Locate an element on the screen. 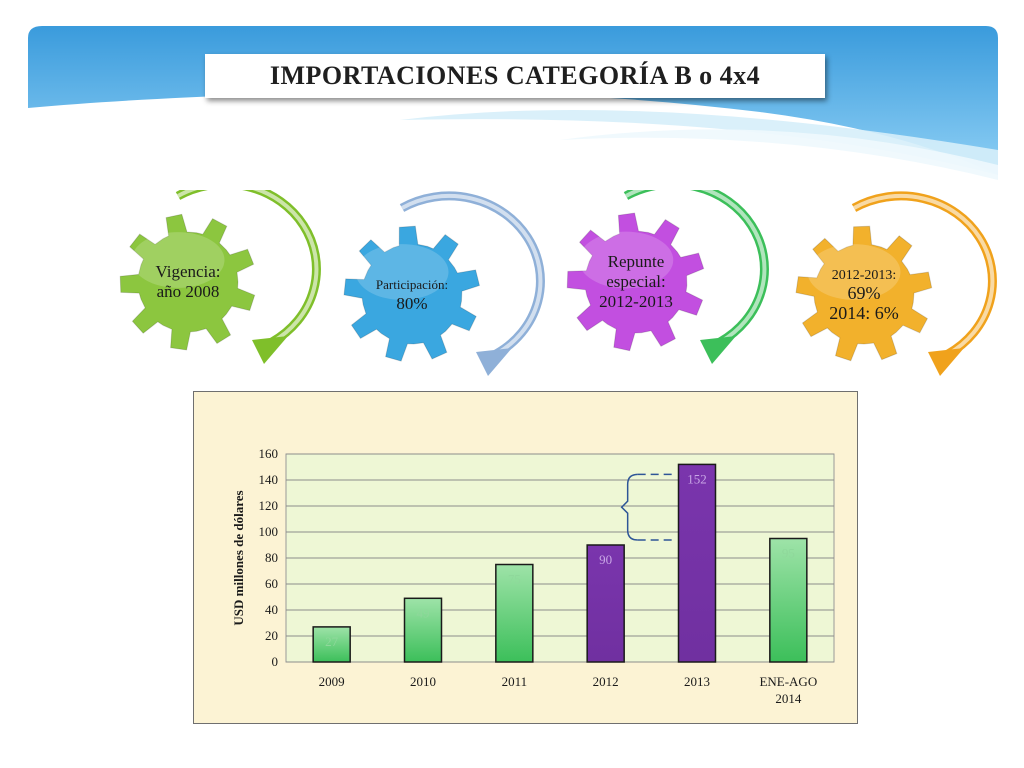 This screenshot has width=1024, height=768. slide-title-box: IMPORTACIONES CATEGORÍA B o 4x4 is located at coordinates (515, 76).